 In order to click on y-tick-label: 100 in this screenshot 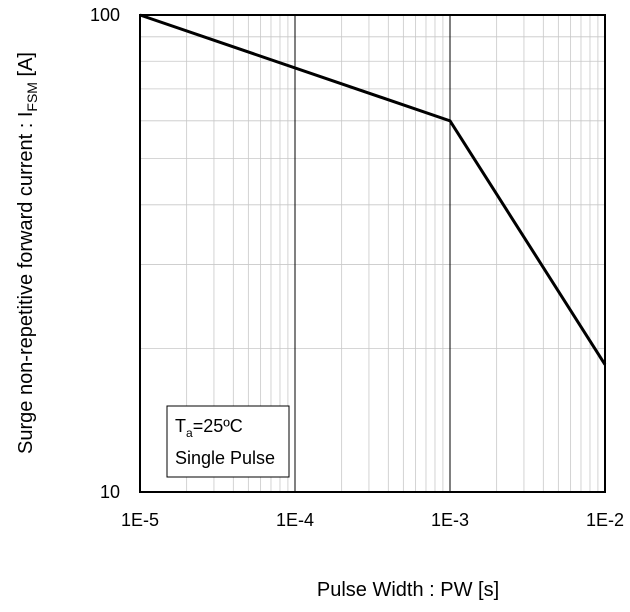, I will do `click(105, 15)`.